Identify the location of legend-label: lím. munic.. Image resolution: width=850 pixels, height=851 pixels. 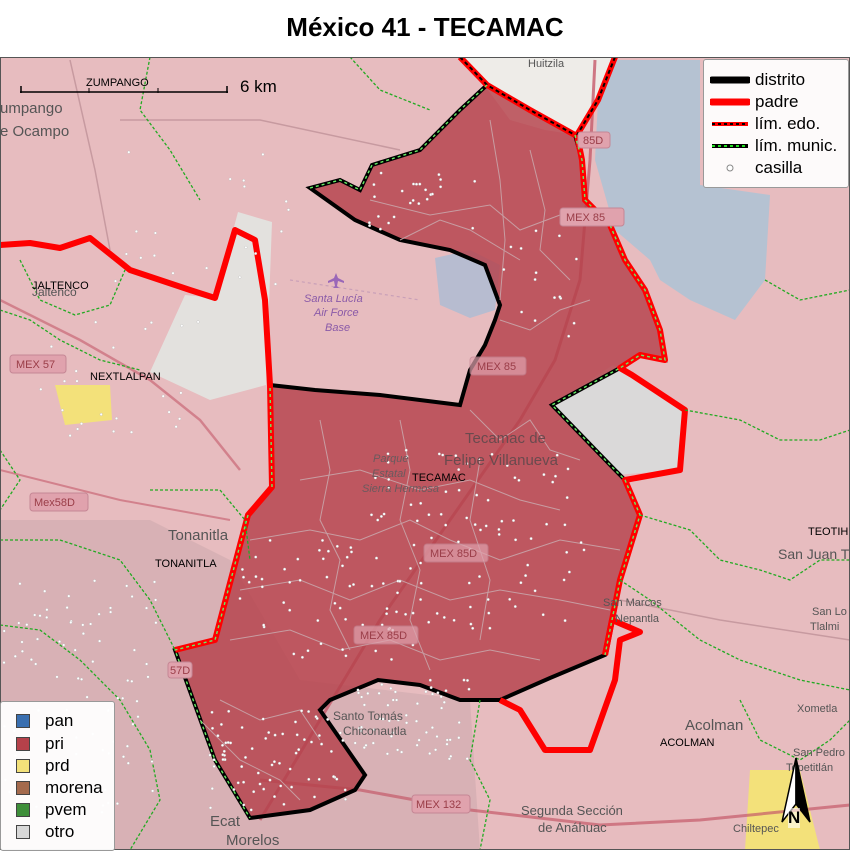
(796, 145).